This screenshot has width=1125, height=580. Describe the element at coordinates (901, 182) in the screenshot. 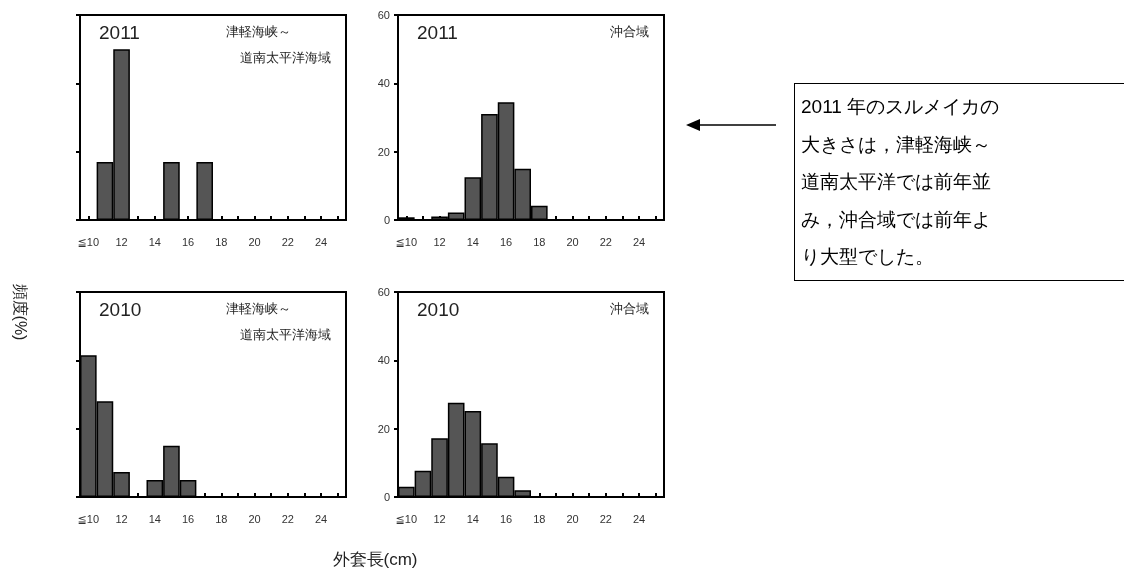

I see `text: 2011 年のスルメイカの大きさは，津軽海峡～道南太平洋では前年並み，沖合域では前年より大型でした。` at that location.